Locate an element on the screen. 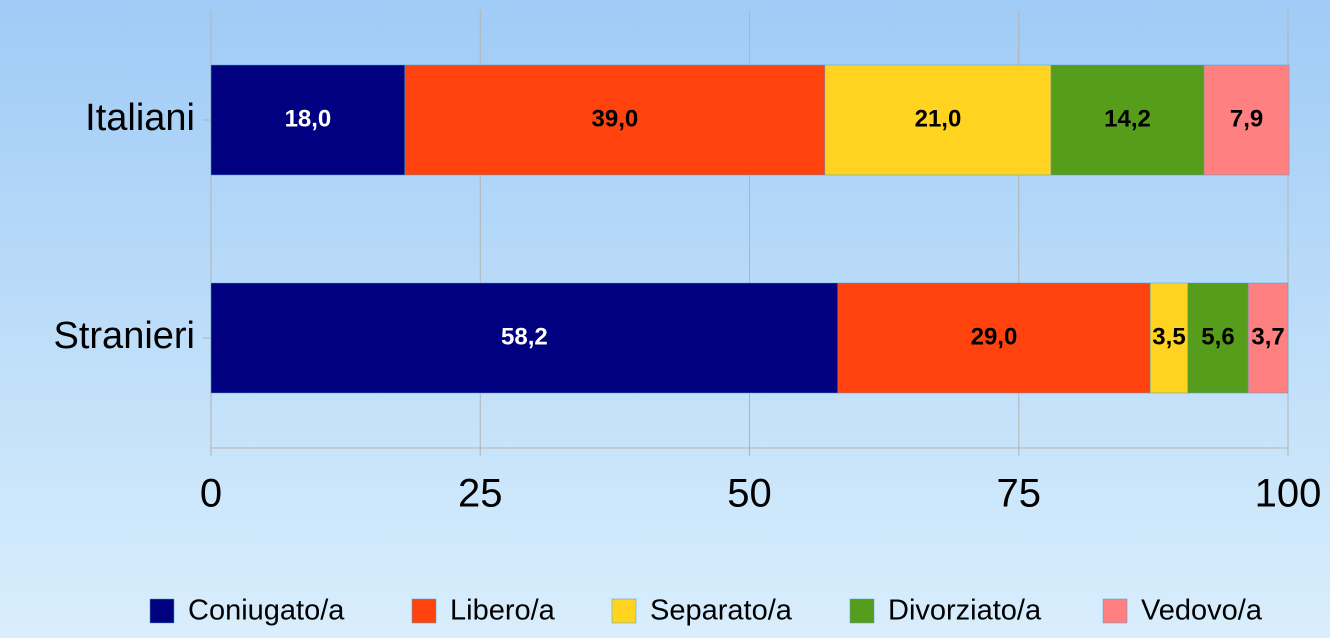  data-label: 21,0 is located at coordinates (938, 118).